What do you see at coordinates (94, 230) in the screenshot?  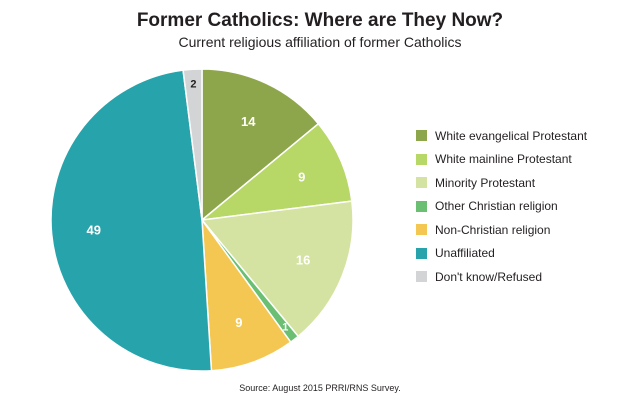 I see `pie-value-label: 49` at bounding box center [94, 230].